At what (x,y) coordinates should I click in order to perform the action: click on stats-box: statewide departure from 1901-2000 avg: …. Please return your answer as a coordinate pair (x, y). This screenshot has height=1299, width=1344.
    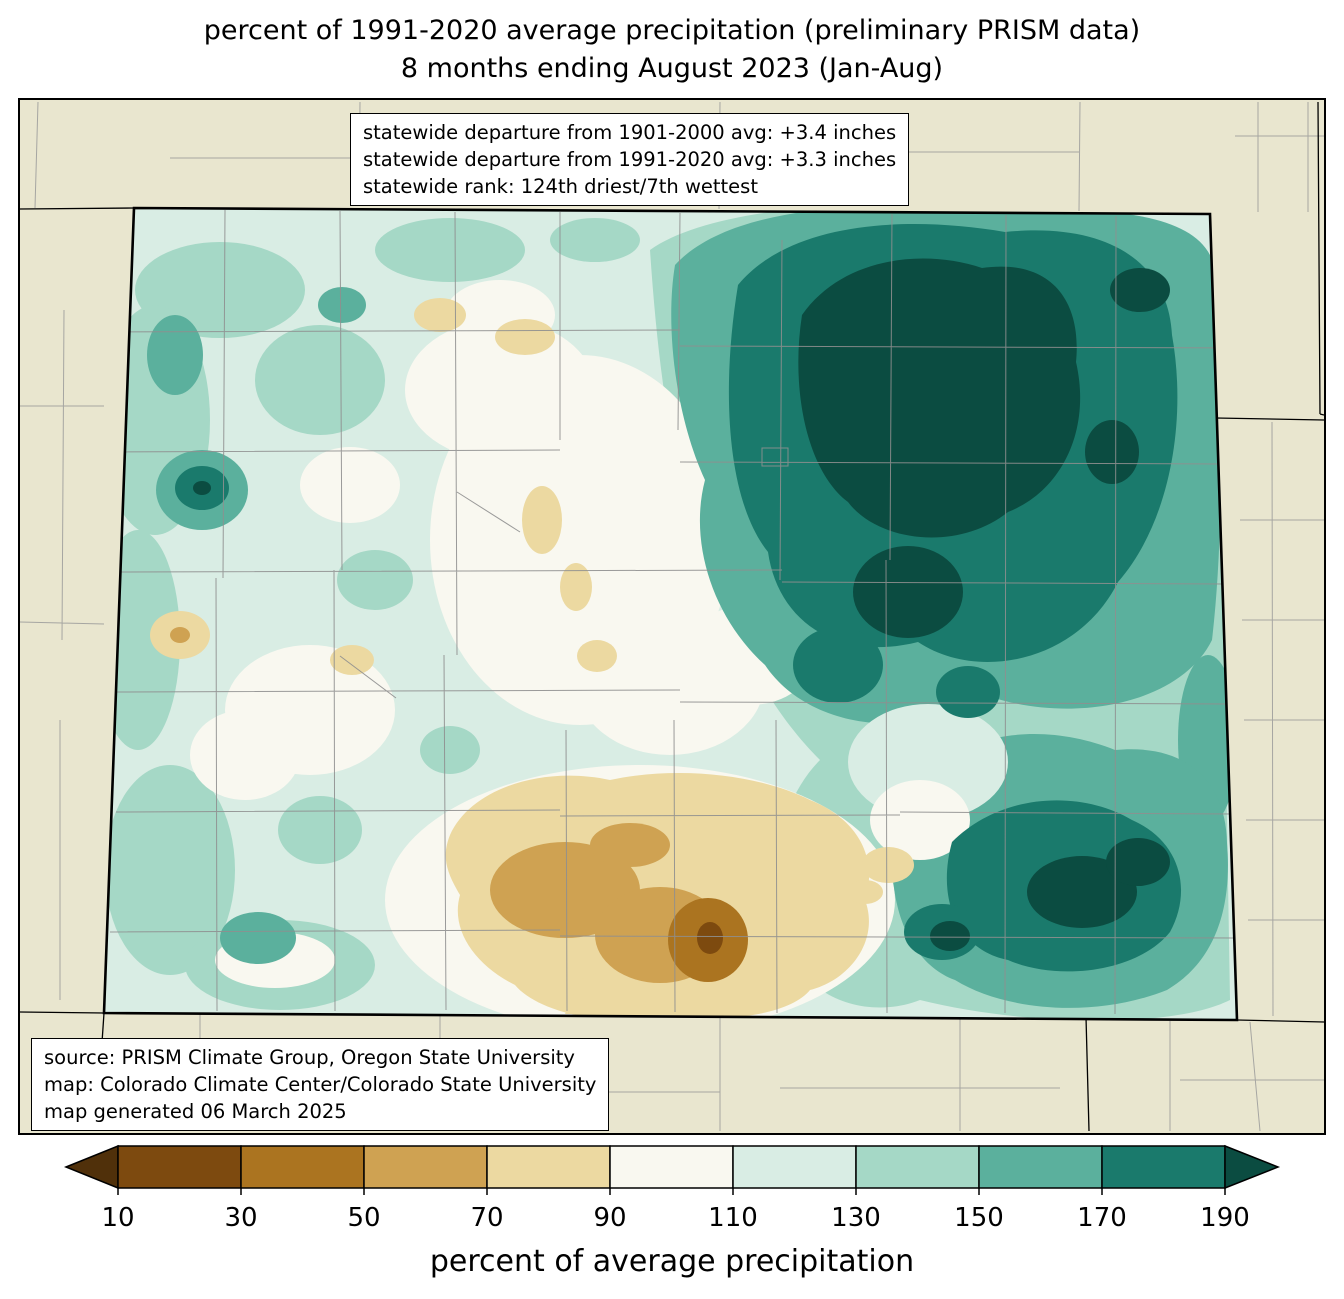
    Looking at the image, I should click on (630, 159).